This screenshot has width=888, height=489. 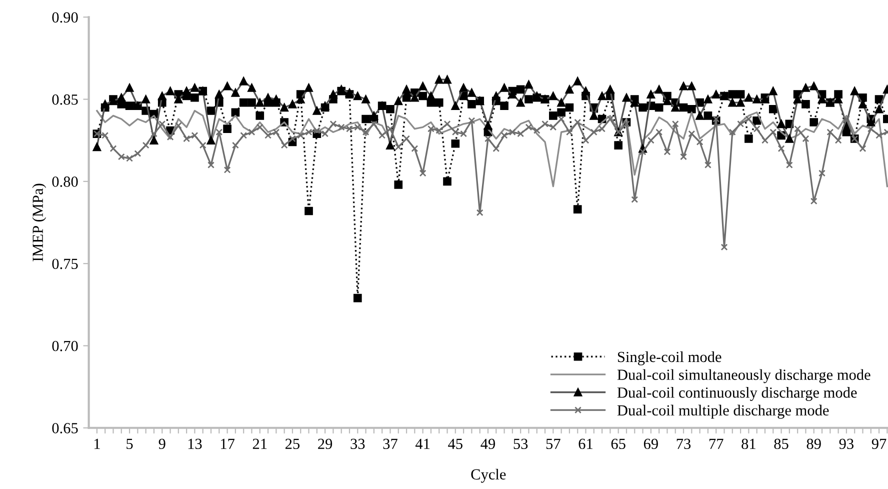 What do you see at coordinates (716, 443) in the screenshot?
I see `x-tick-label: 77` at bounding box center [716, 443].